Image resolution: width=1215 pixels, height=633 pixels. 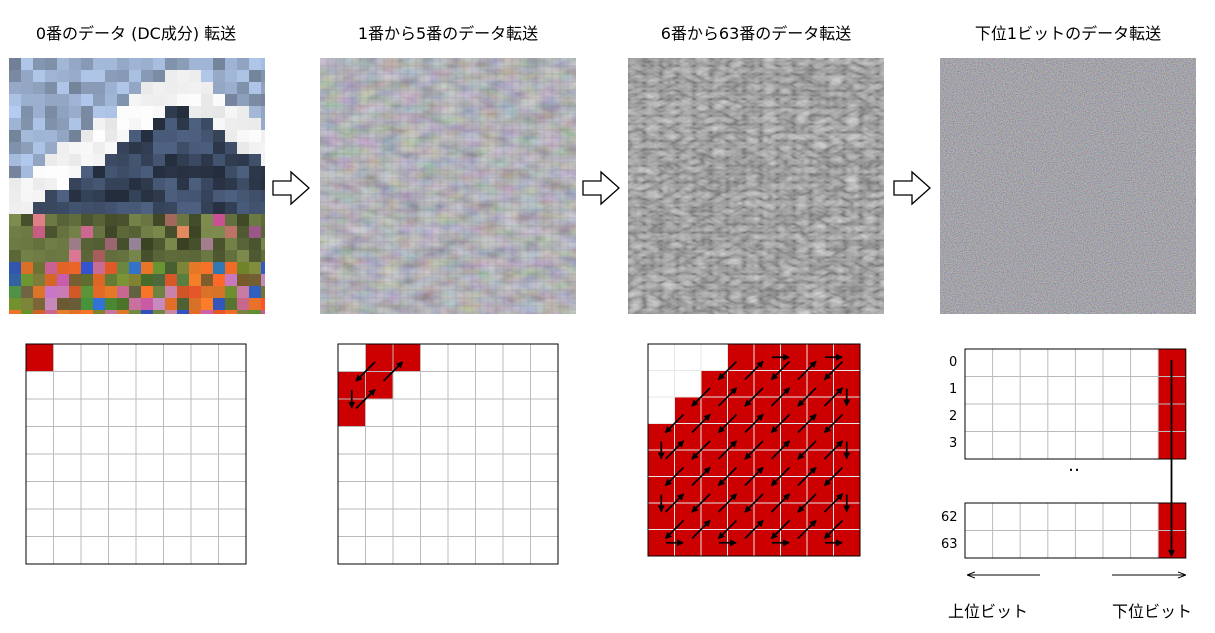 I want to click on lsb-label: 下位ビット, so click(x=1152, y=611).